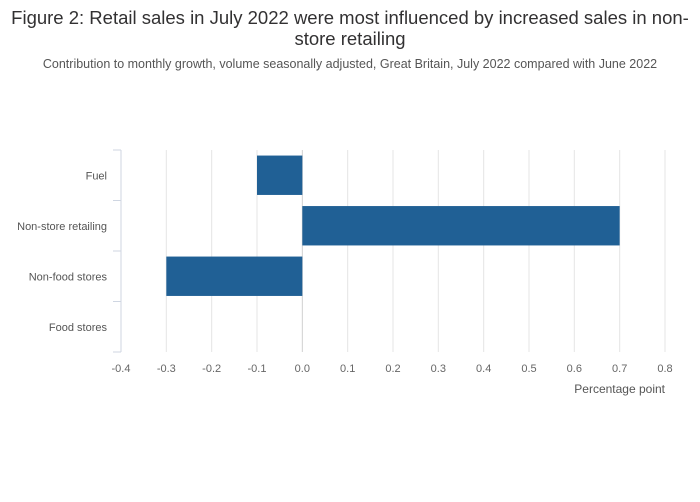  I want to click on x-tick-label: 0.6, so click(574, 369).